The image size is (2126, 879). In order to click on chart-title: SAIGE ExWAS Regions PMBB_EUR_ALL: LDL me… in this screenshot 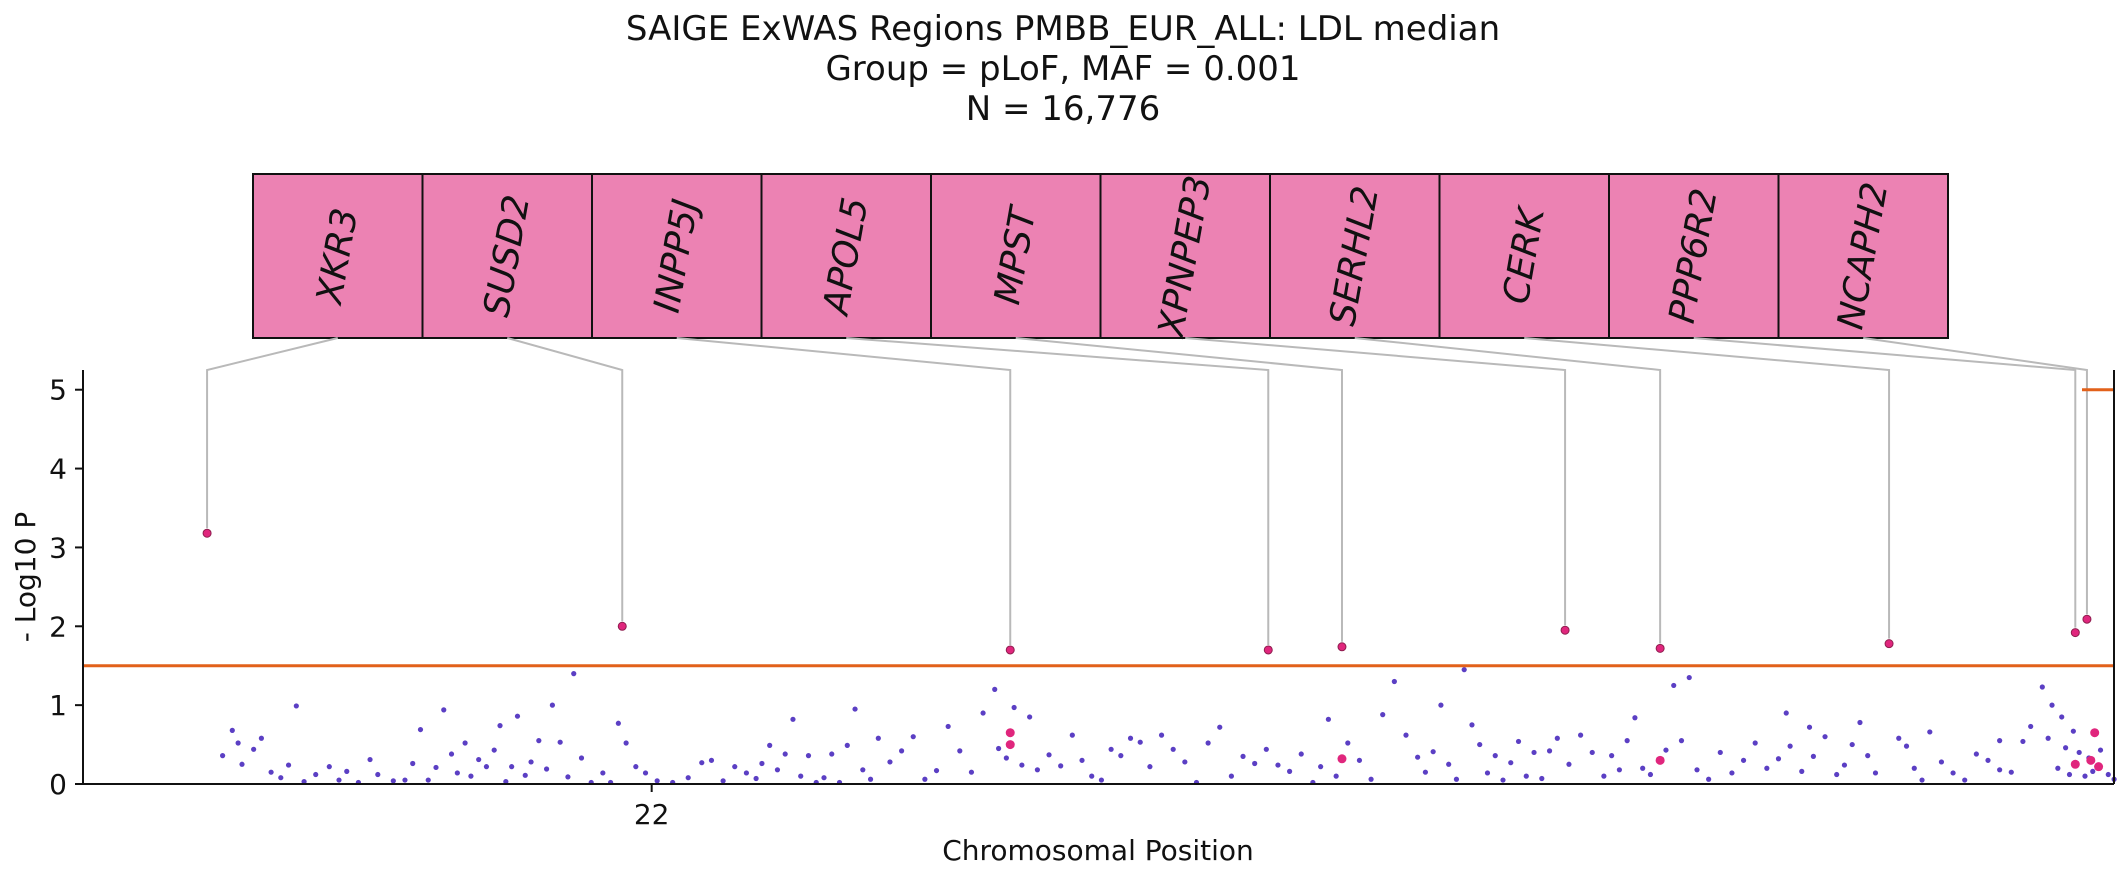, I will do `click(1063, 29)`.